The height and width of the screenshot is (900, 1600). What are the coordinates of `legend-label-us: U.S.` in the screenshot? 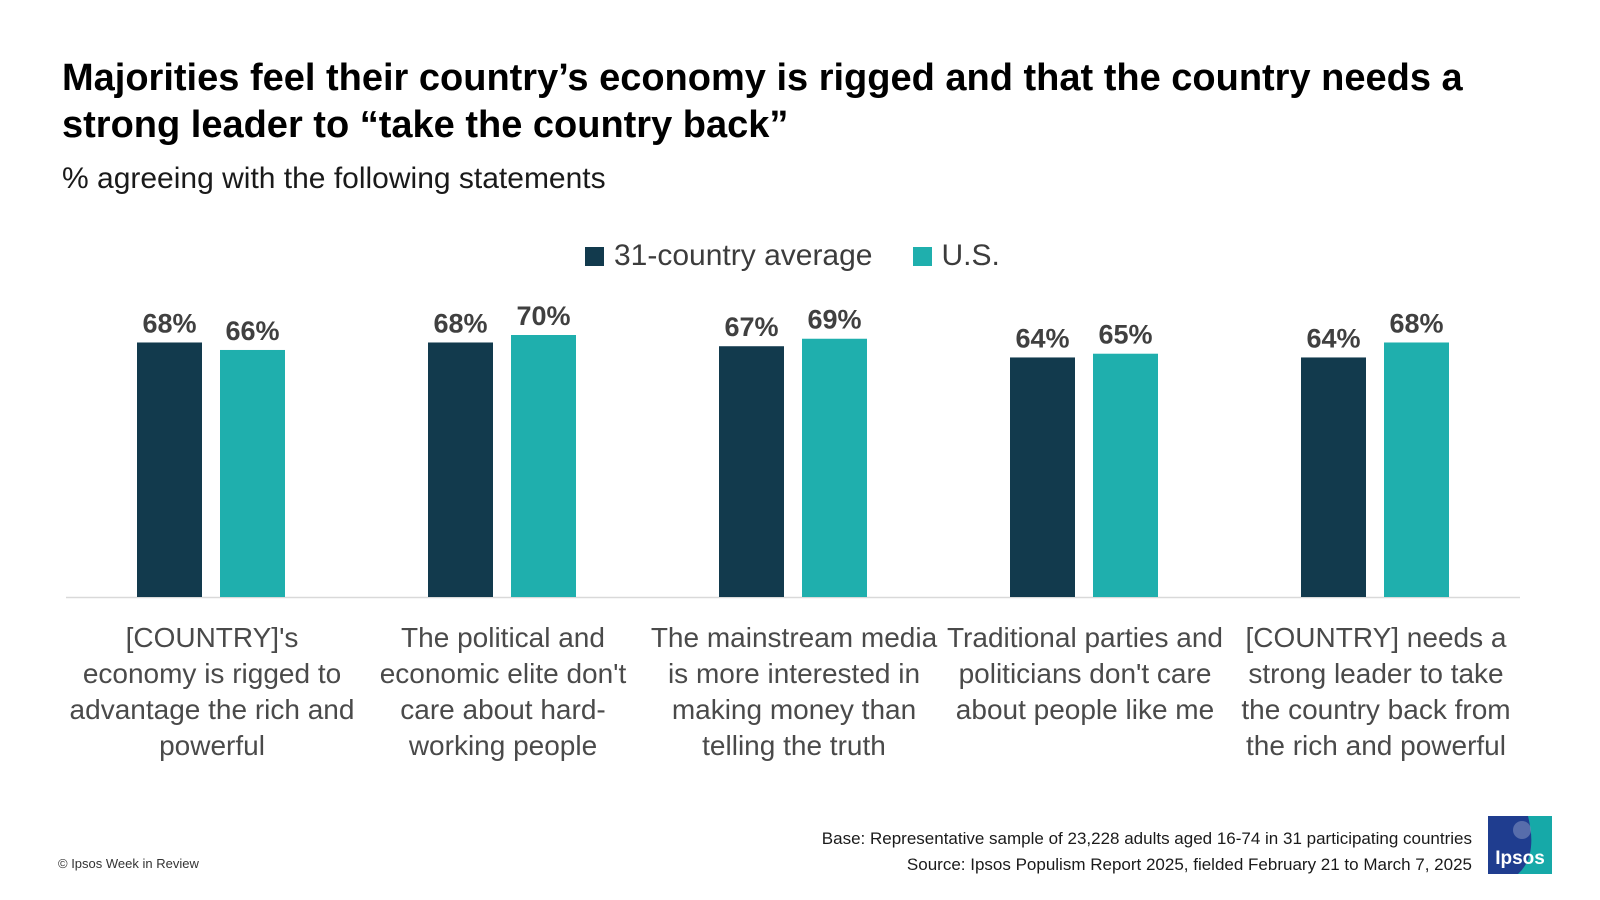 It's located at (970, 255).